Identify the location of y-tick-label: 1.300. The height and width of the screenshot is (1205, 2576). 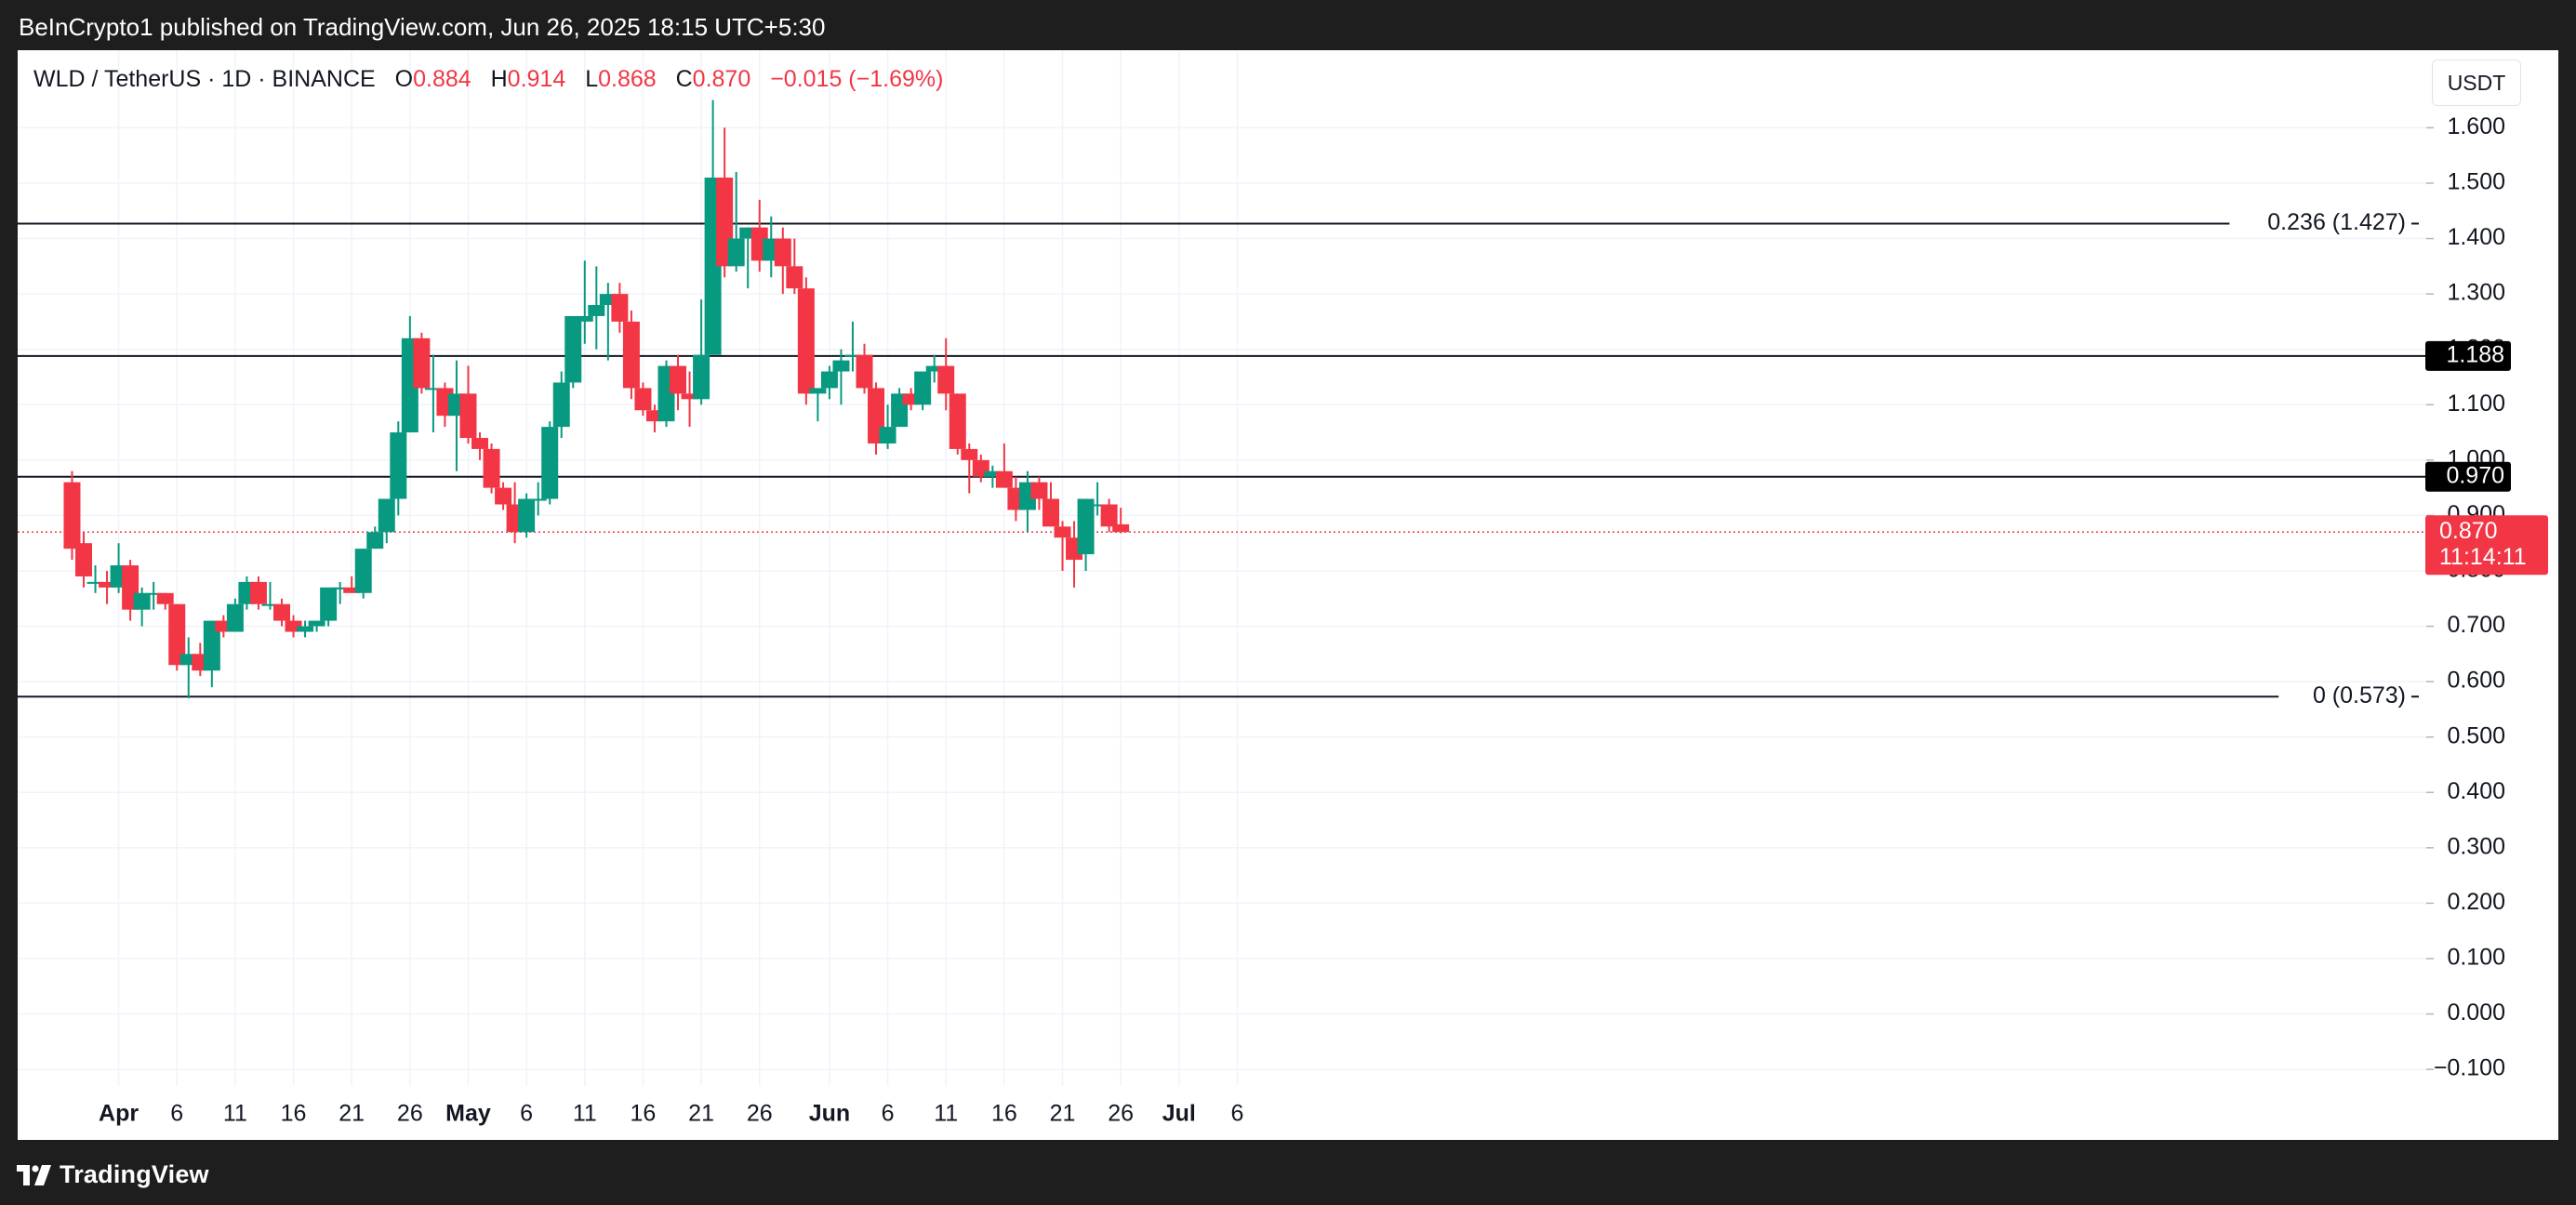
(2476, 293).